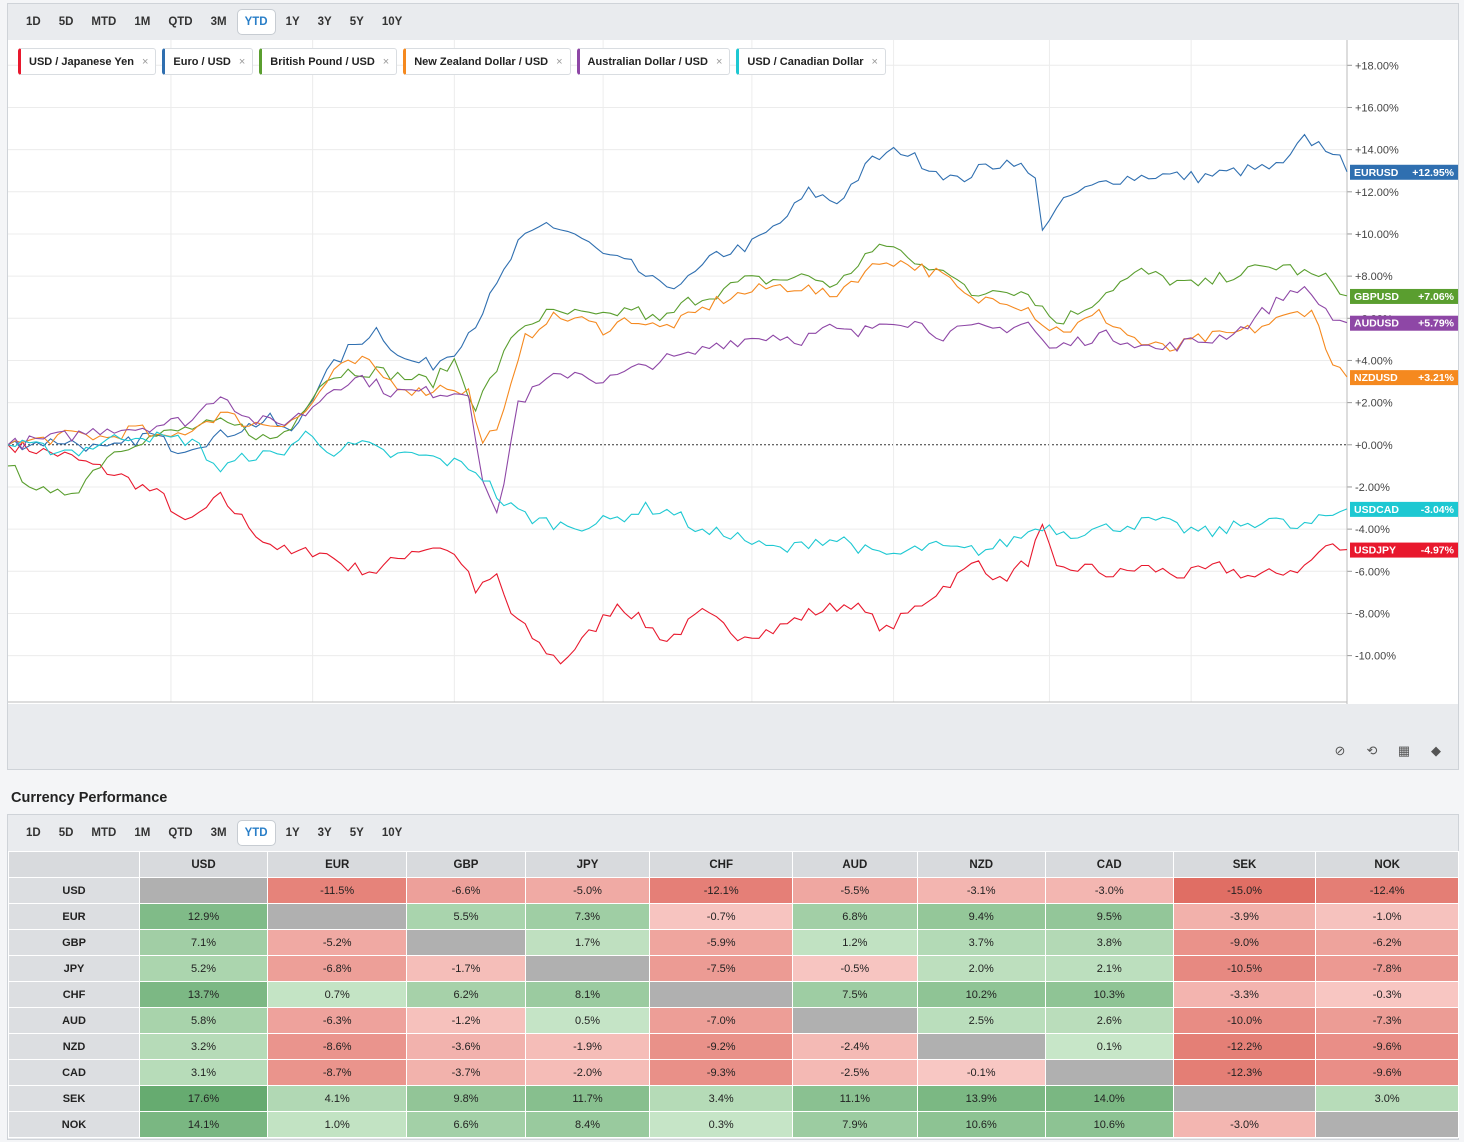 The height and width of the screenshot is (1142, 1464). I want to click on table-cell: 3.7%, so click(981, 942).